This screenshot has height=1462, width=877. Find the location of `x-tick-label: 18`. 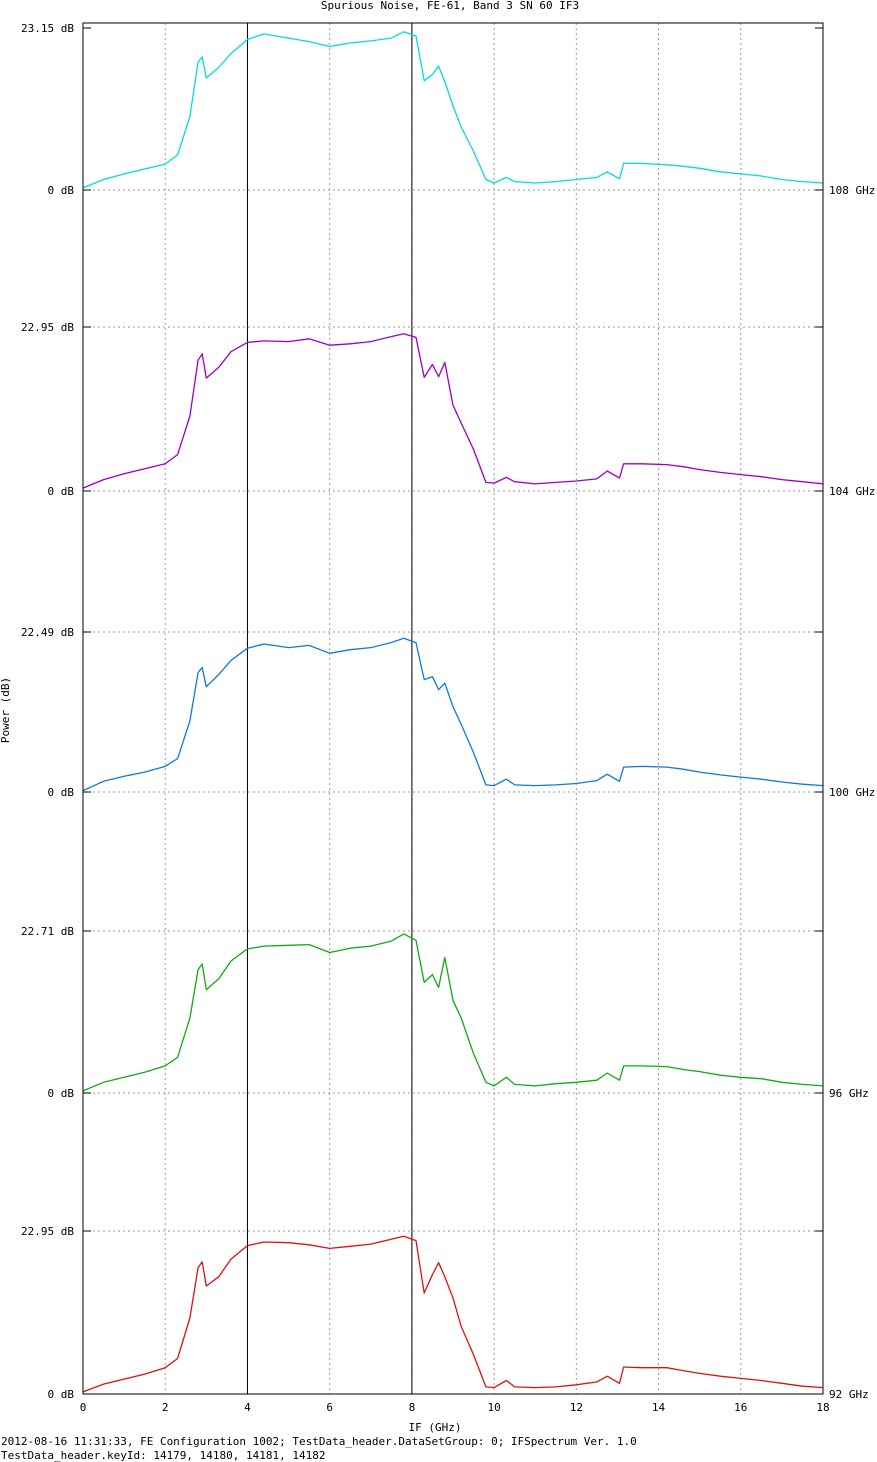

x-tick-label: 18 is located at coordinates (822, 1407).